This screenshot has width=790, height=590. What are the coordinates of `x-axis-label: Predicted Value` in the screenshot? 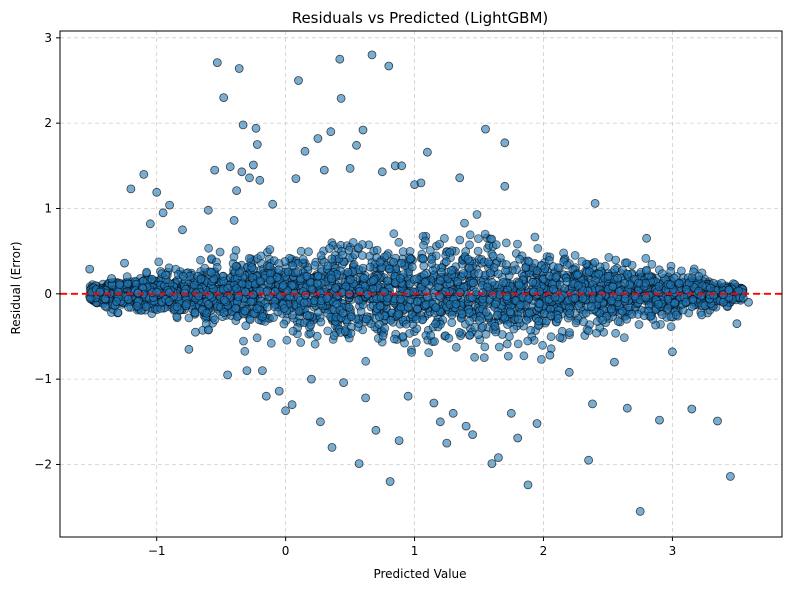 It's located at (419, 574).